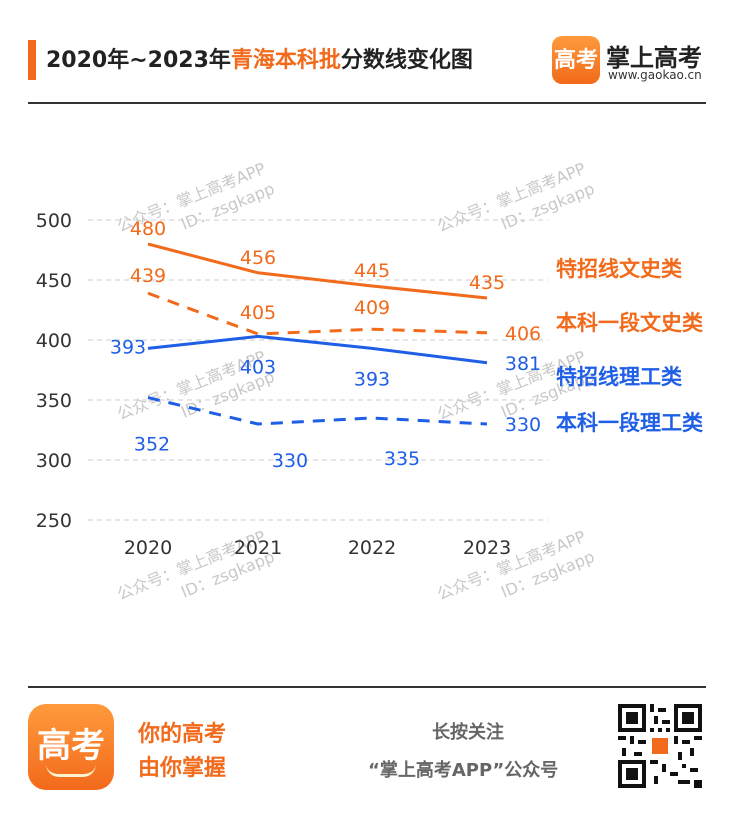 The width and height of the screenshot is (750, 815). I want to click on title-suffix: 分数线变化图, so click(406, 60).